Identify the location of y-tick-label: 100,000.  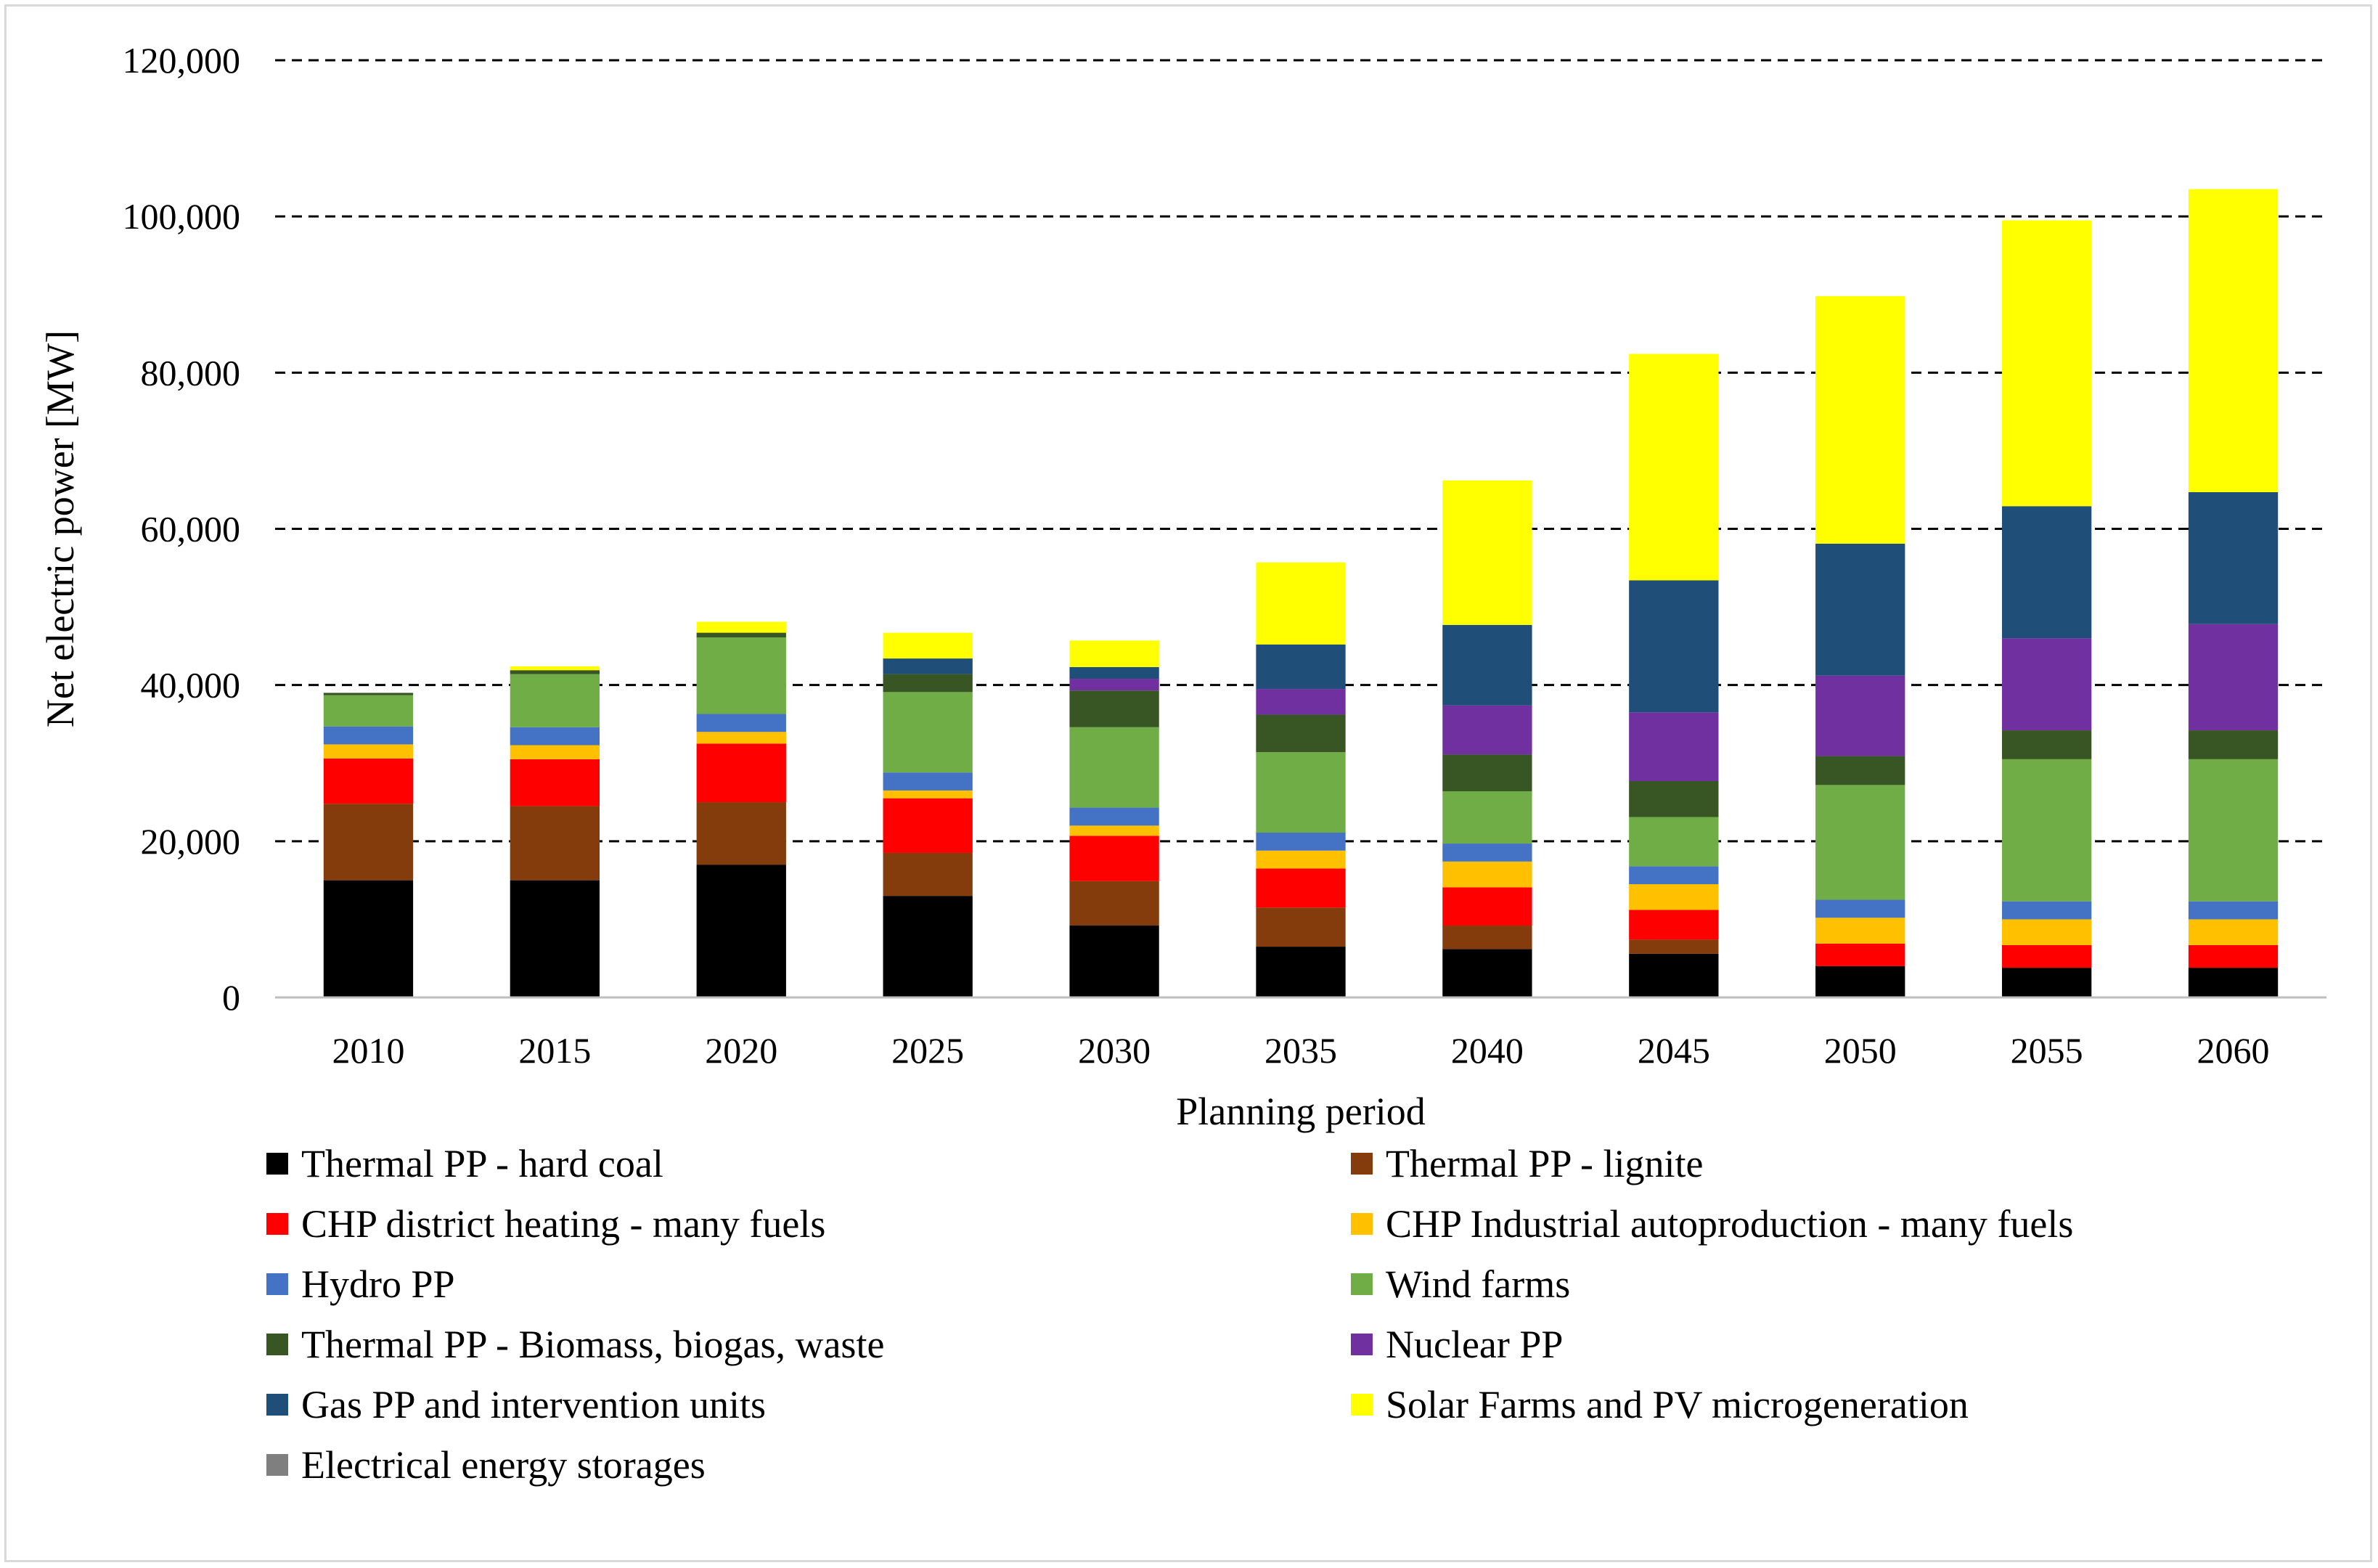
(182, 217).